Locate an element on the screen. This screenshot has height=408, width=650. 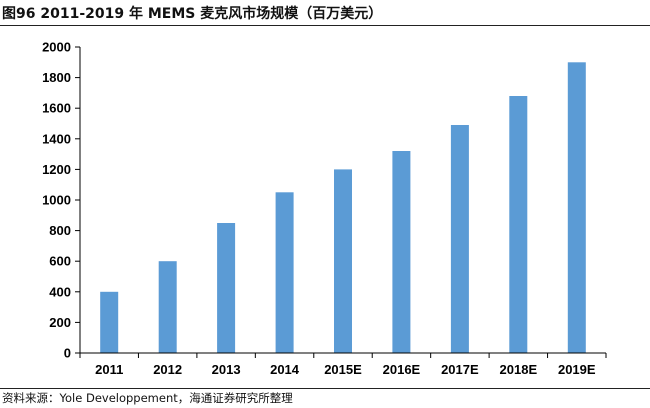
y-tick-label: 1000 is located at coordinates (56, 200).